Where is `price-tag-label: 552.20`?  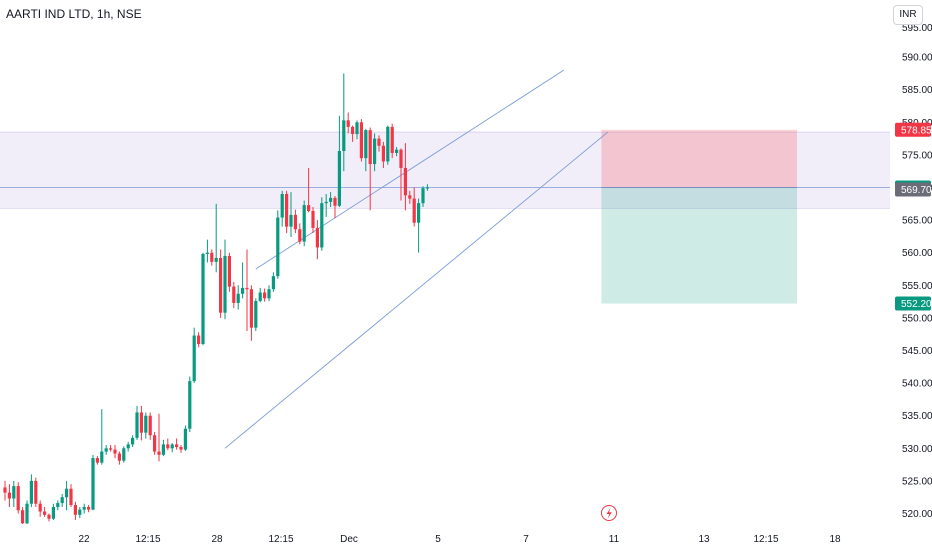 price-tag-label: 552.20 is located at coordinates (916, 304).